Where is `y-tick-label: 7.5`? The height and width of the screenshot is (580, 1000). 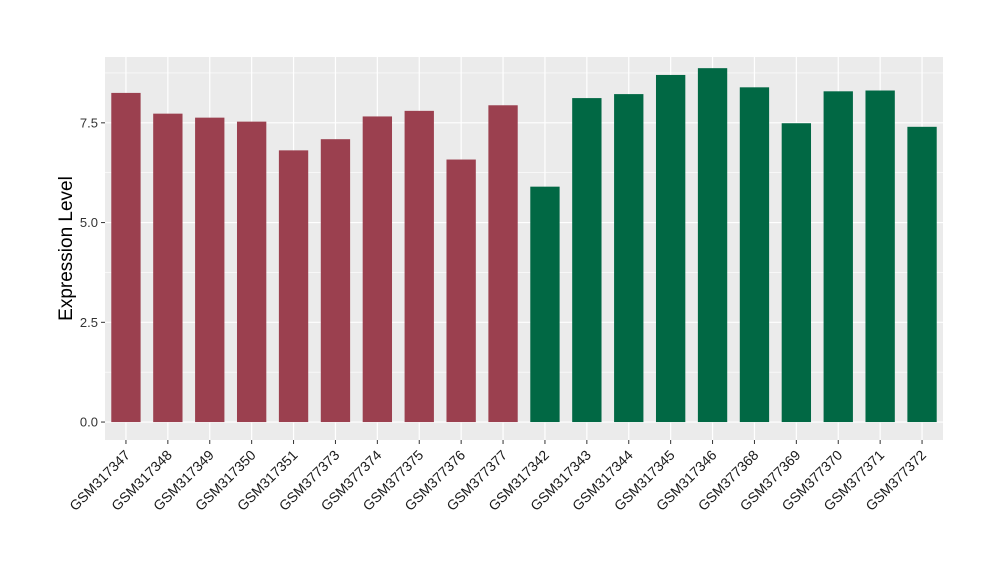 y-tick-label: 7.5 is located at coordinates (89, 122).